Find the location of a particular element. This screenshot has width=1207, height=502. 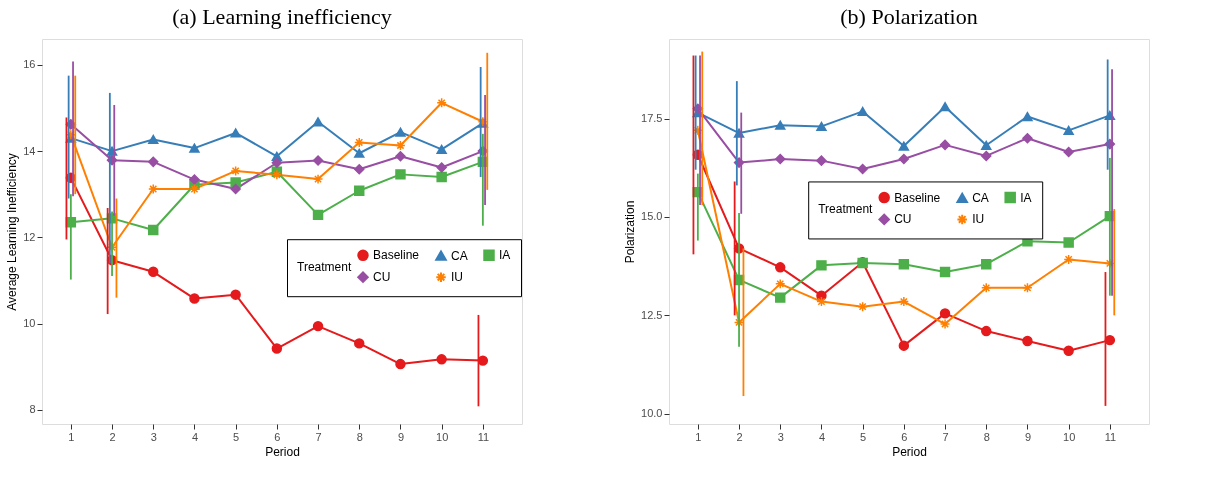

y-tick-label: 17.5 is located at coordinates (652, 118).